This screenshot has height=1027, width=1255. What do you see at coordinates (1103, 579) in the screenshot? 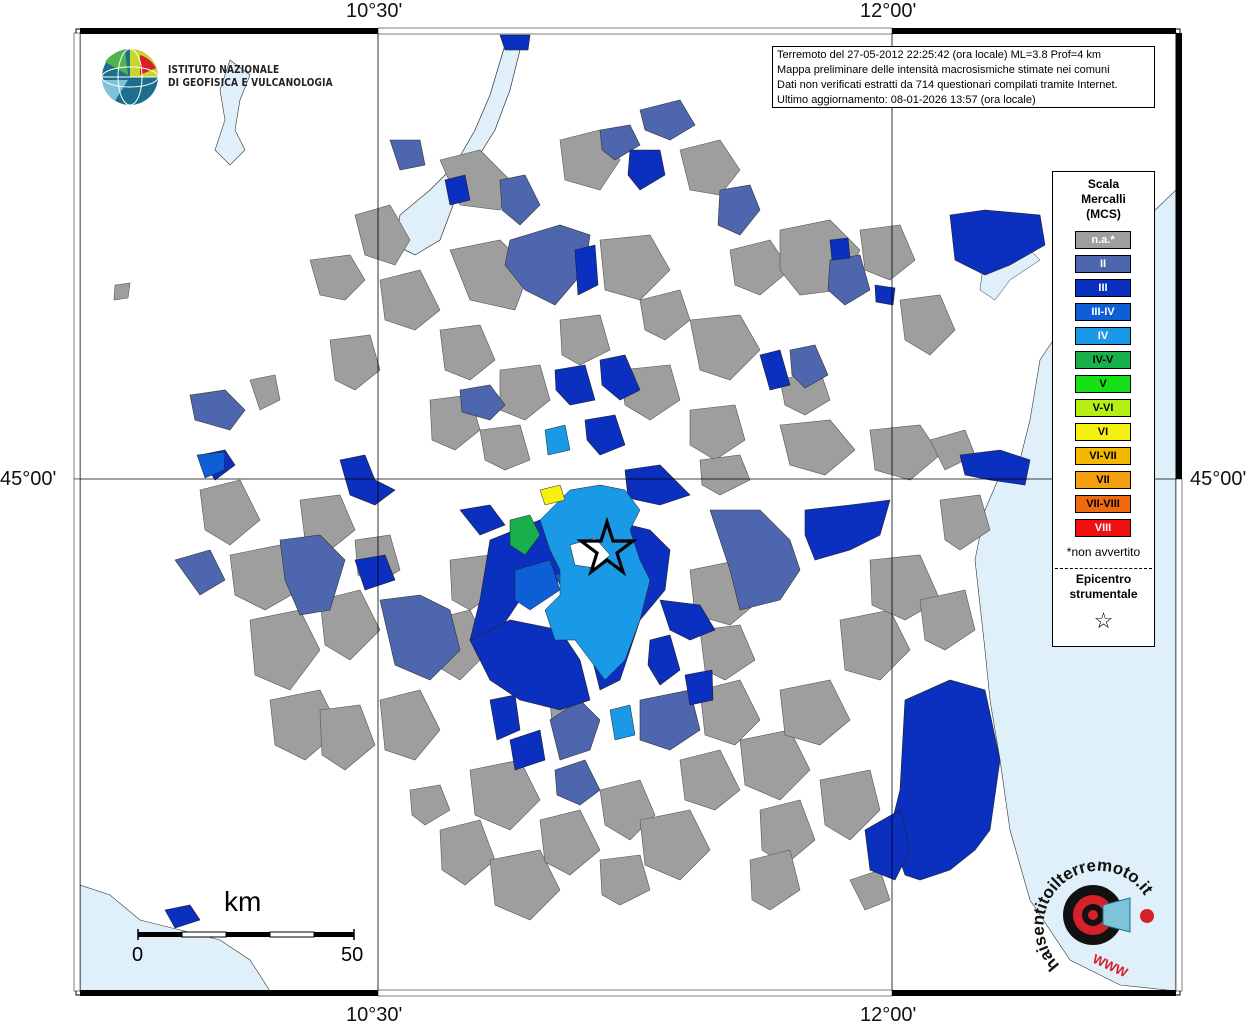
I see `epicenter-legend-title: Epicentro` at bounding box center [1103, 579].